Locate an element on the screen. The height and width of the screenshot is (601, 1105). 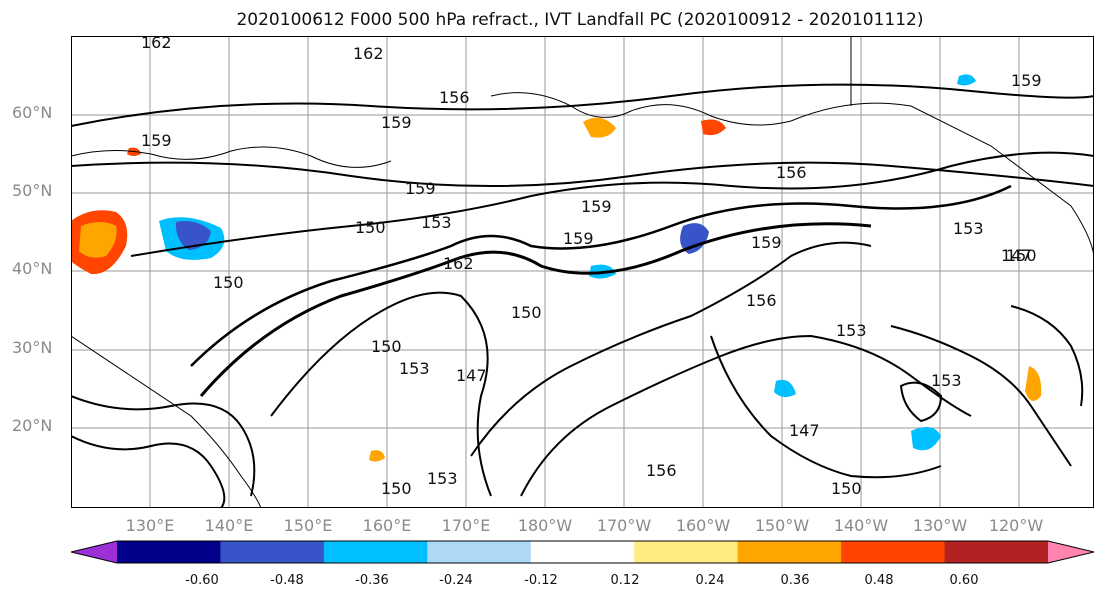
colorbar-svg is located at coordinates (582, 552).